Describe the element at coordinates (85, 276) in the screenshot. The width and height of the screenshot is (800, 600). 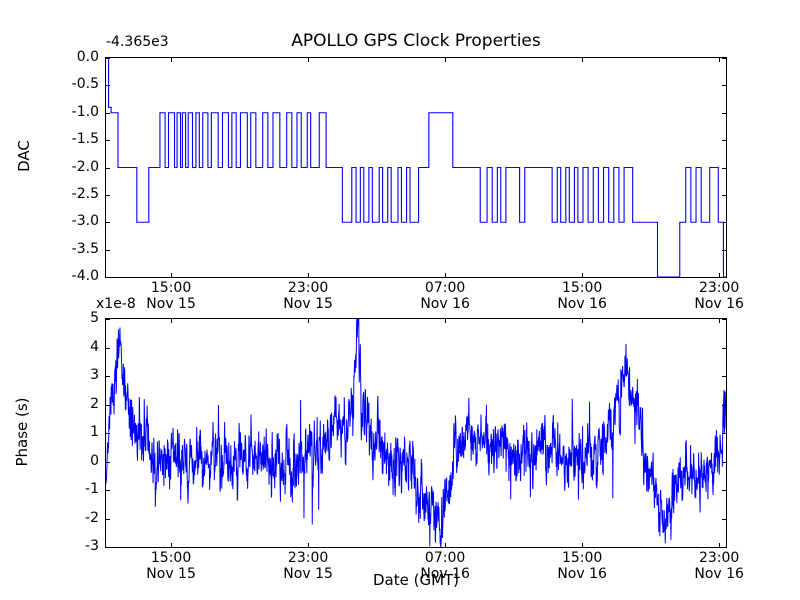
I see `y-tick-label: -4.0` at that location.